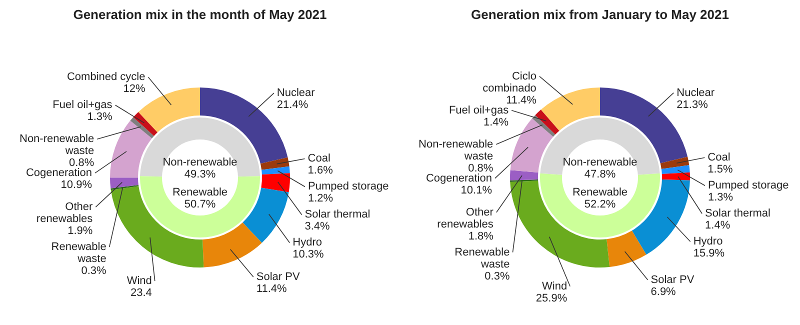 Image resolution: width=800 pixels, height=325 pixels. What do you see at coordinates (200, 174) in the screenshot?
I see `data-label: 49.3%` at bounding box center [200, 174].